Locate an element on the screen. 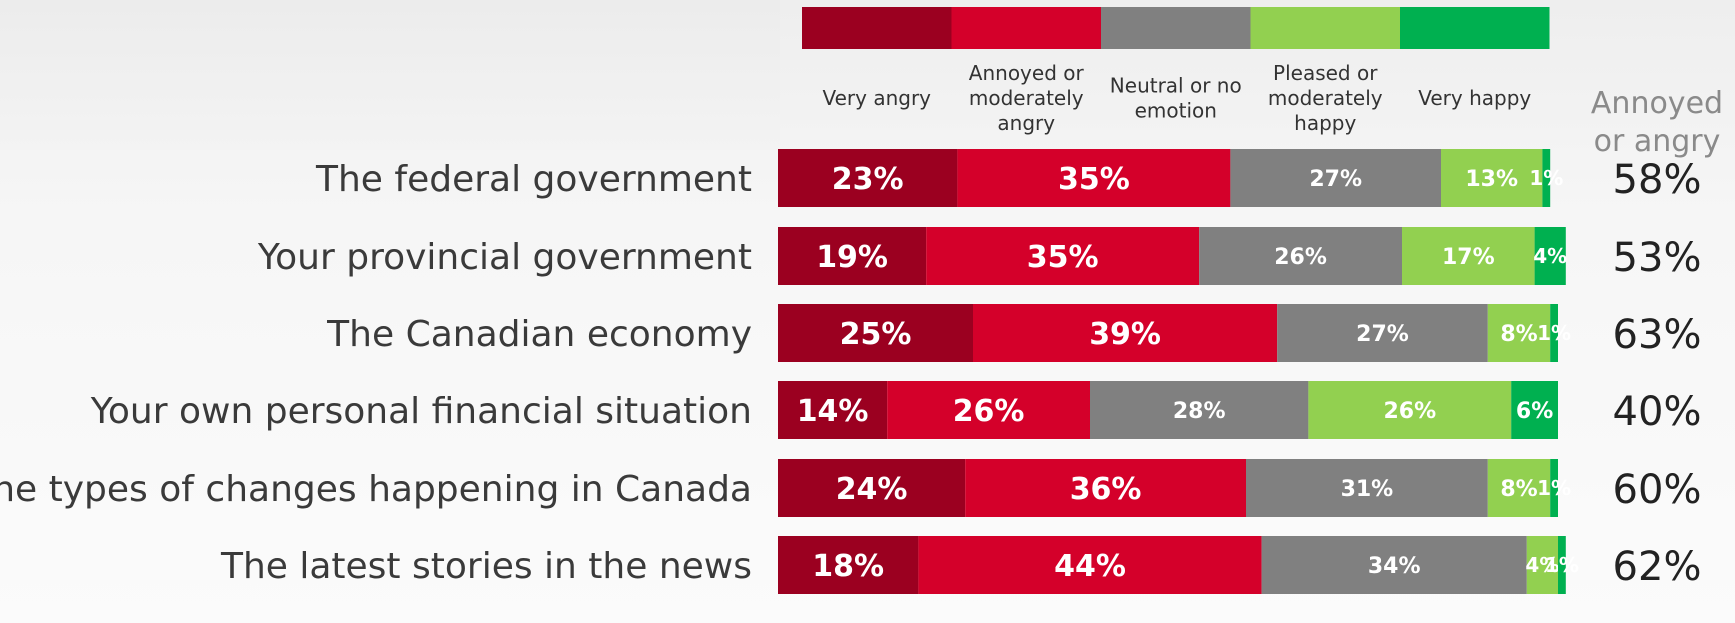 The image size is (1735, 623). bar-row: Your provincial government 19% 35% 26% 17% 4% is located at coordinates (912, 256).